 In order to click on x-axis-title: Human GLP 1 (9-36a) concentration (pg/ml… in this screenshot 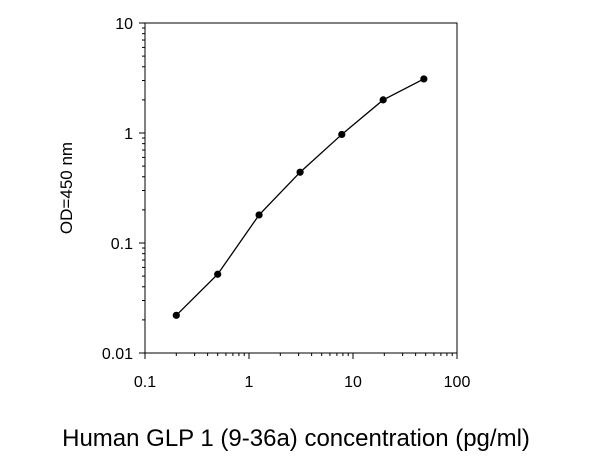, I will do `click(296, 438)`.